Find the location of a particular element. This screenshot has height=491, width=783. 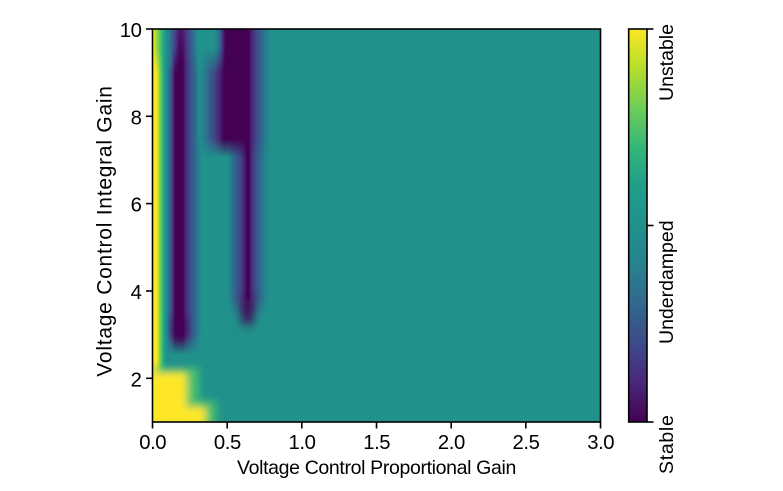

svg-text: 1.0 is located at coordinates (302, 443).